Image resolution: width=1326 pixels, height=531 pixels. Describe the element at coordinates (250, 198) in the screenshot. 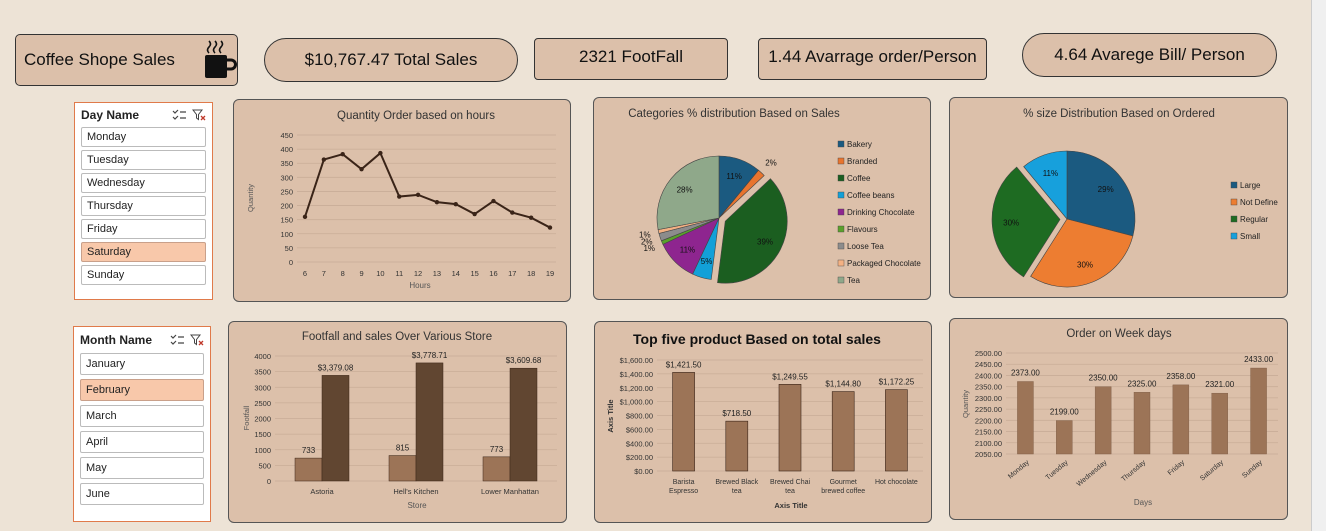

I see `y-axis-label: Quantity` at that location.